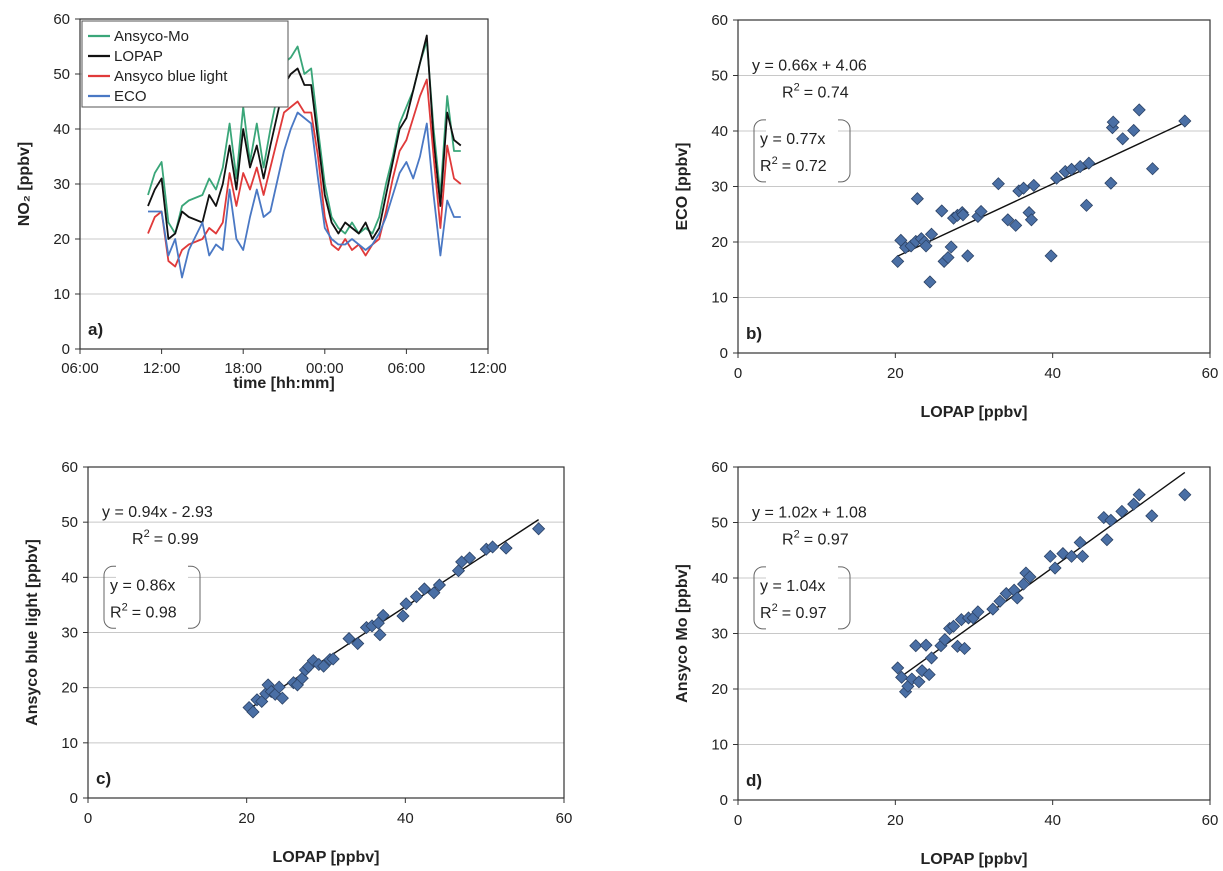 This screenshot has height=871, width=1223. What do you see at coordinates (974, 412) in the screenshot?
I see `x-axis-label: LOPAP [ppbv]` at bounding box center [974, 412].